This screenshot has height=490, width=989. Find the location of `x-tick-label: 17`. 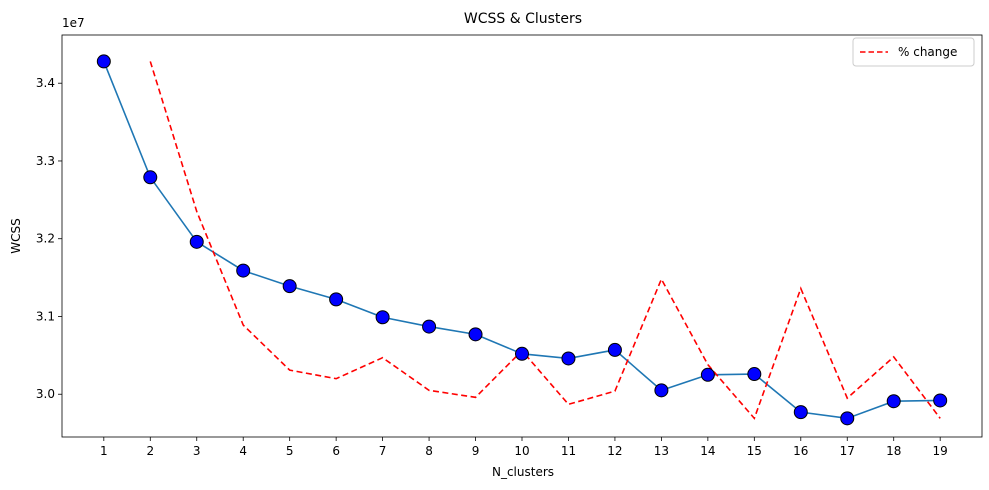

x-tick-label: 17 is located at coordinates (847, 451).